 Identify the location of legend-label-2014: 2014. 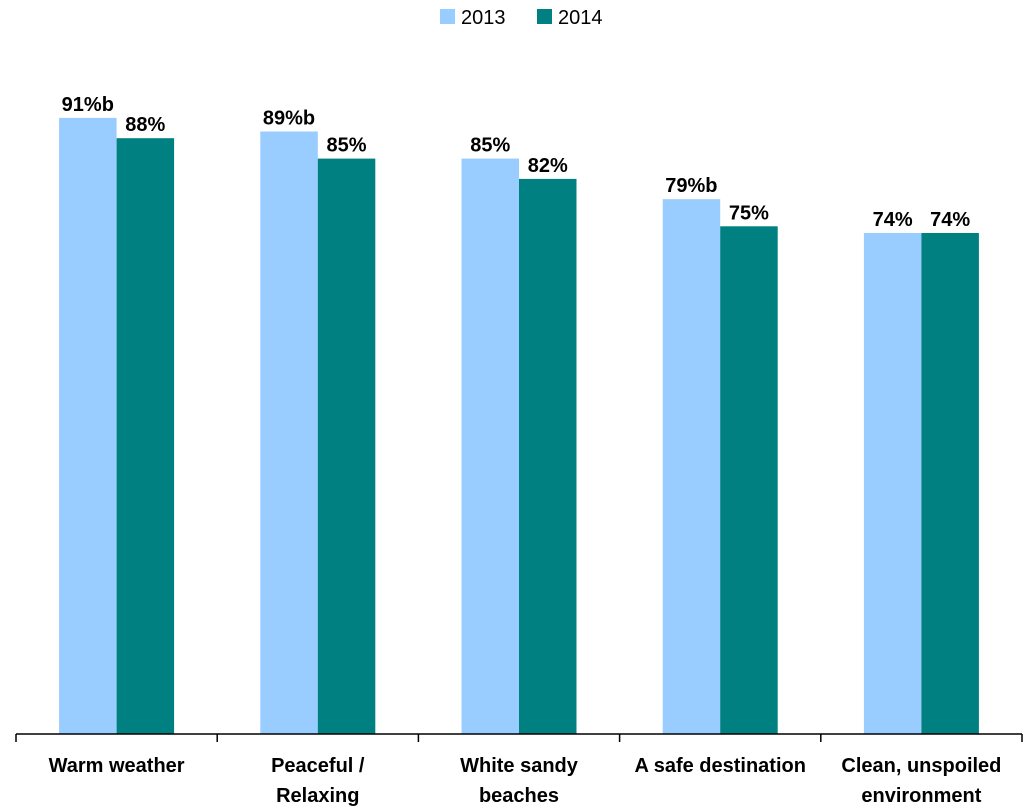
(580, 18).